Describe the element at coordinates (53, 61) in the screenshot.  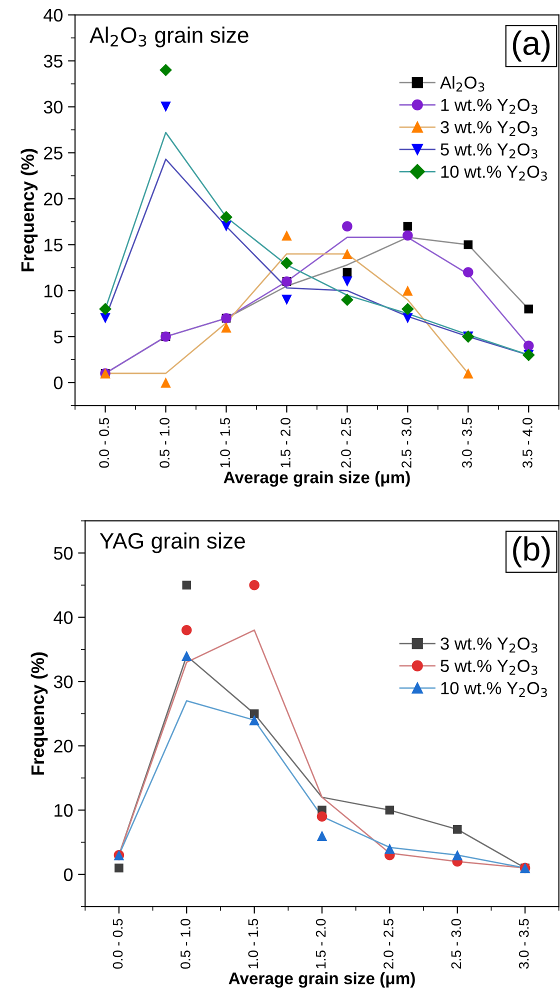
I see `y-tick-label: 35` at that location.